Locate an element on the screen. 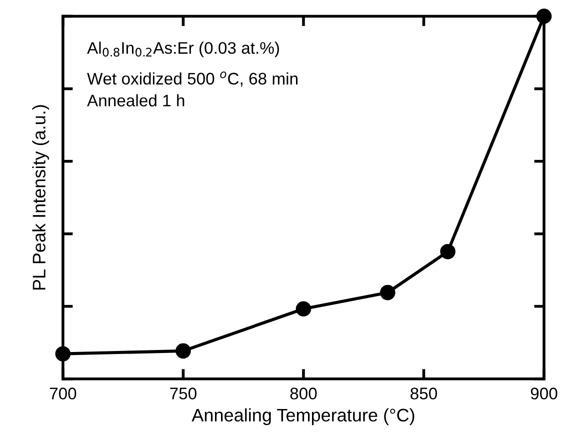  x-tick-label: 800 is located at coordinates (303, 394).